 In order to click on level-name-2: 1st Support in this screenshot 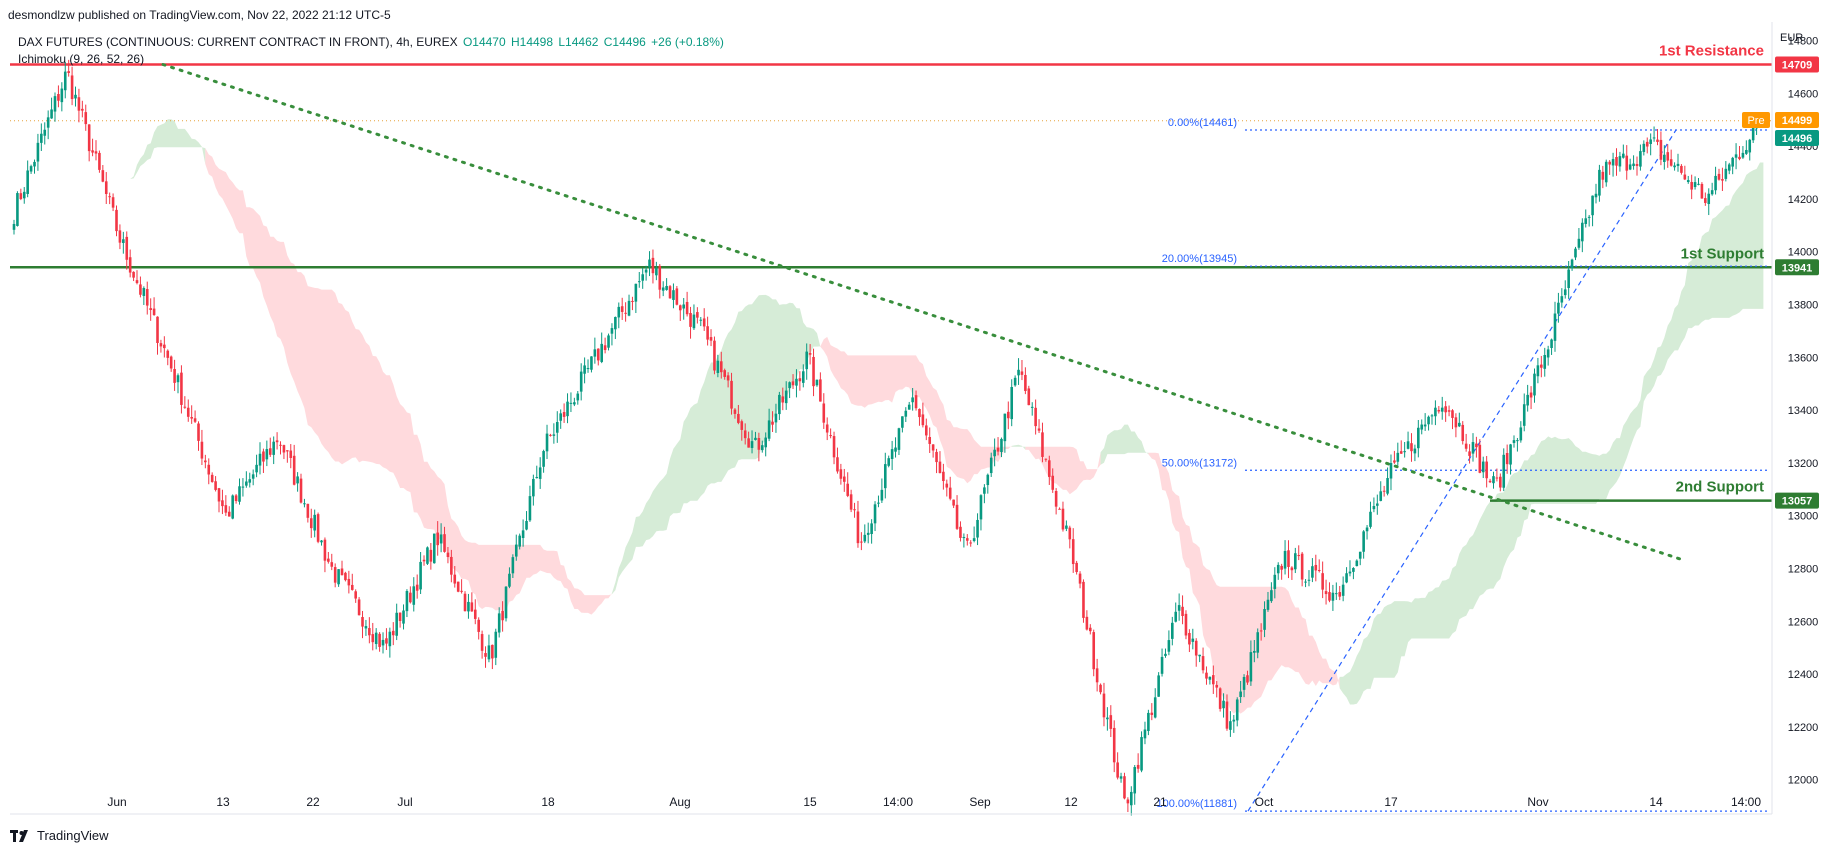, I will do `click(1722, 253)`.